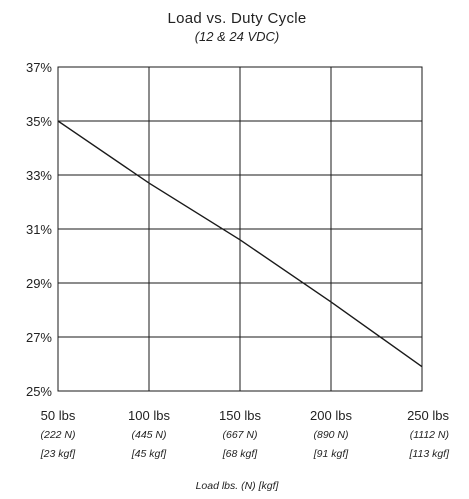 The height and width of the screenshot is (499, 469). Describe the element at coordinates (39, 121) in the screenshot. I see `y-tick-label: 35%` at that location.